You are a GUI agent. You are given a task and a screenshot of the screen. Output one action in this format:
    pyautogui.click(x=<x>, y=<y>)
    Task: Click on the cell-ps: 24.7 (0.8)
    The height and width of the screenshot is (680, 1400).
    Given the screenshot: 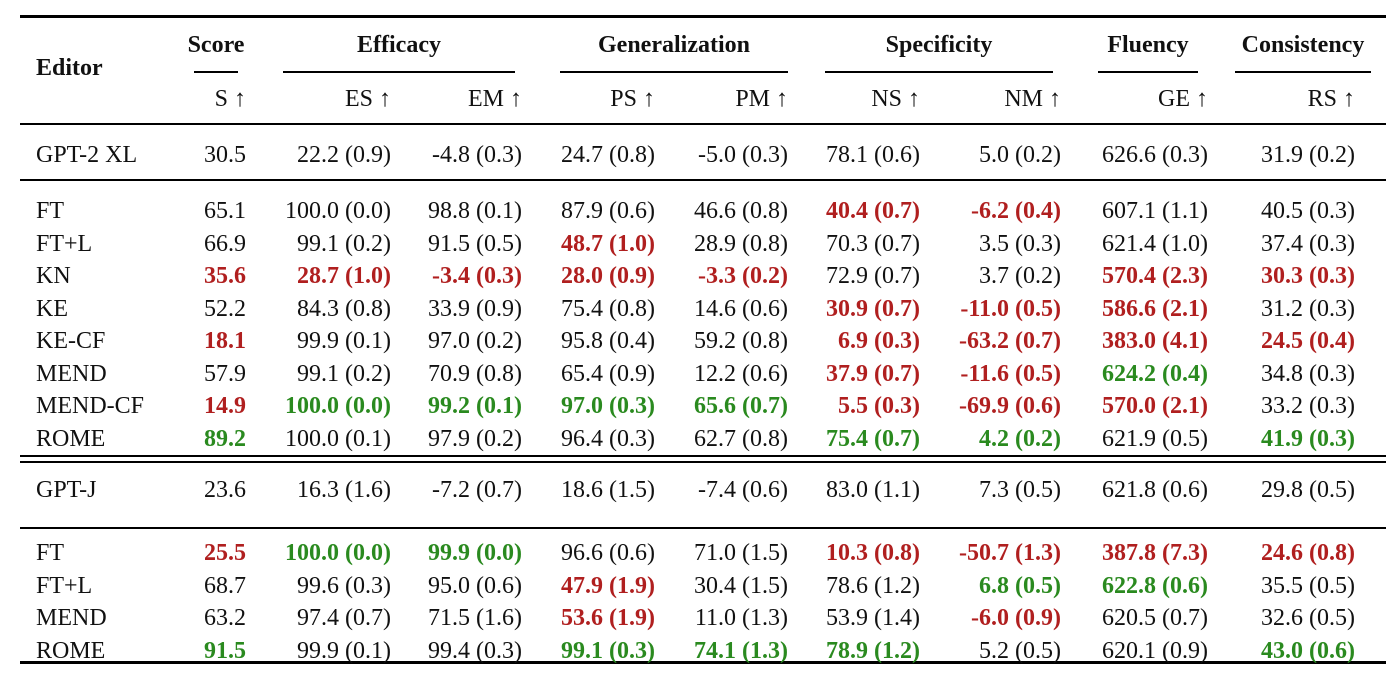 What is the action you would take?
    pyautogui.click(x=608, y=155)
    